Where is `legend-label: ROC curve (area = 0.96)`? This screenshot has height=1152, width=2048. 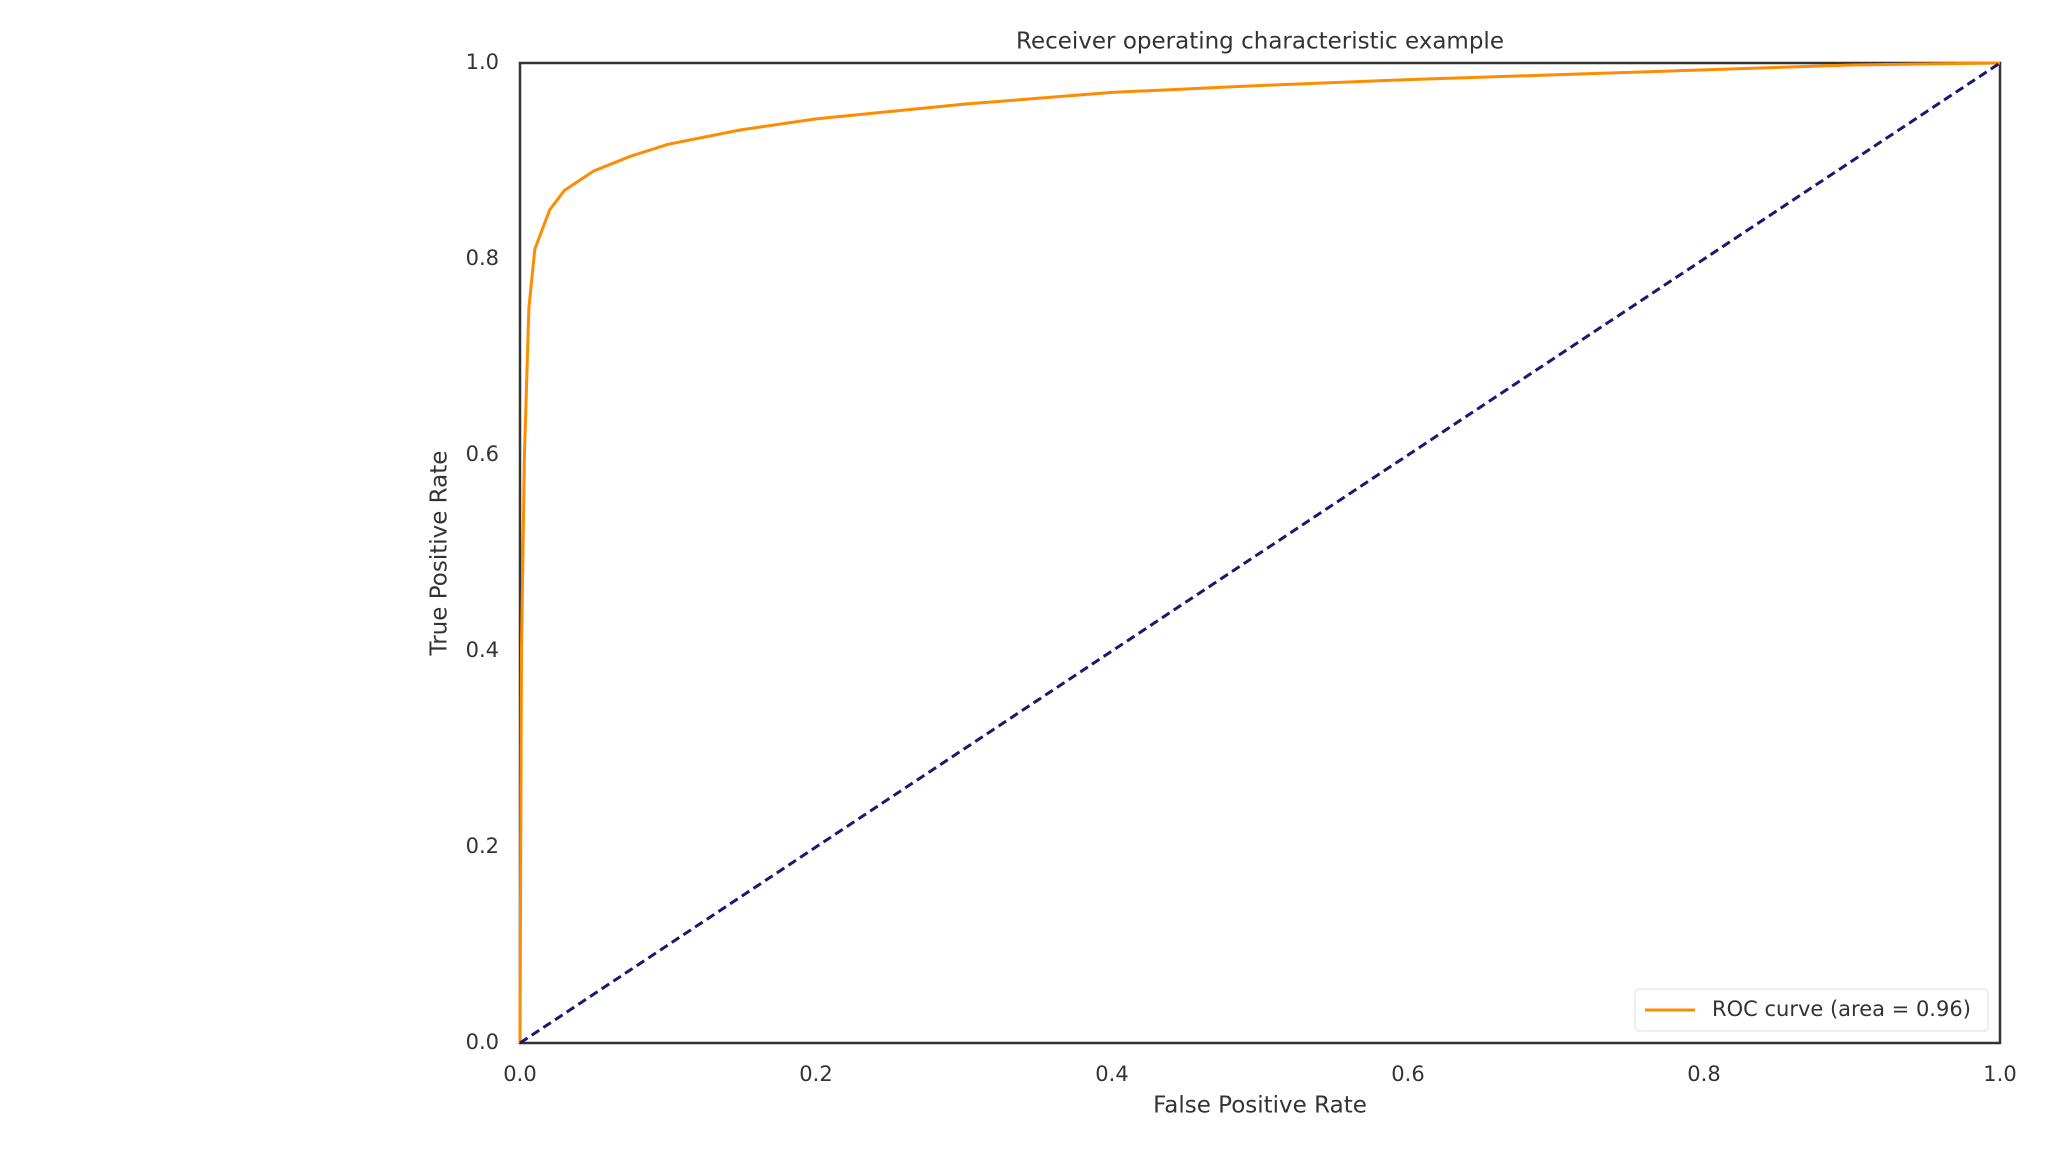
legend-label: ROC curve (area = 0.96) is located at coordinates (1841, 1009).